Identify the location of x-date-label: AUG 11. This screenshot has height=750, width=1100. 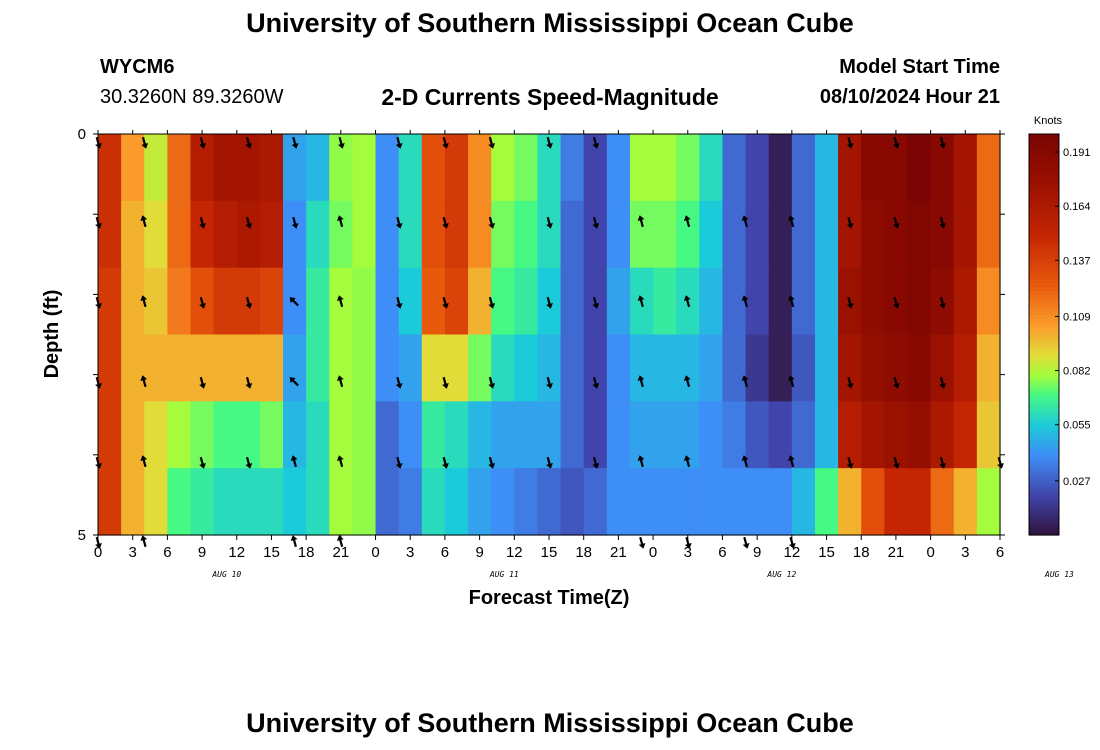
(504, 574).